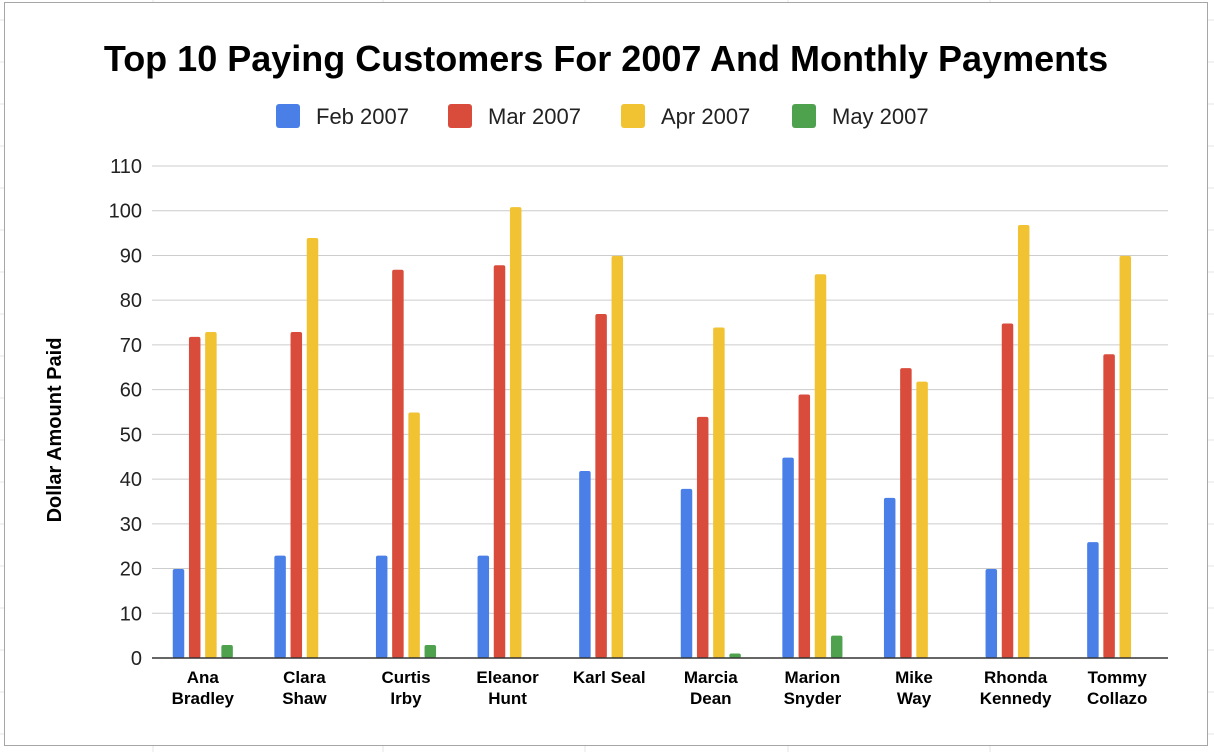 This screenshot has height=752, width=1214. What do you see at coordinates (203, 677) in the screenshot?
I see `x-category-label: Ana` at bounding box center [203, 677].